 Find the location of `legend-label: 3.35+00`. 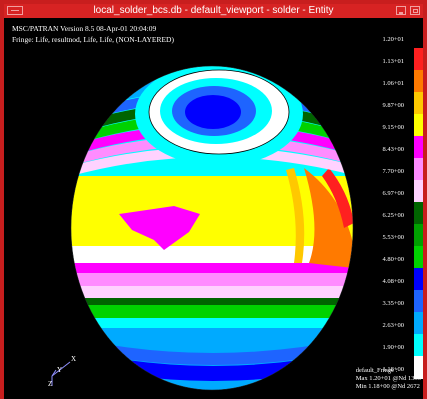

legend-label: 3.35+00 is located at coordinates (393, 303).